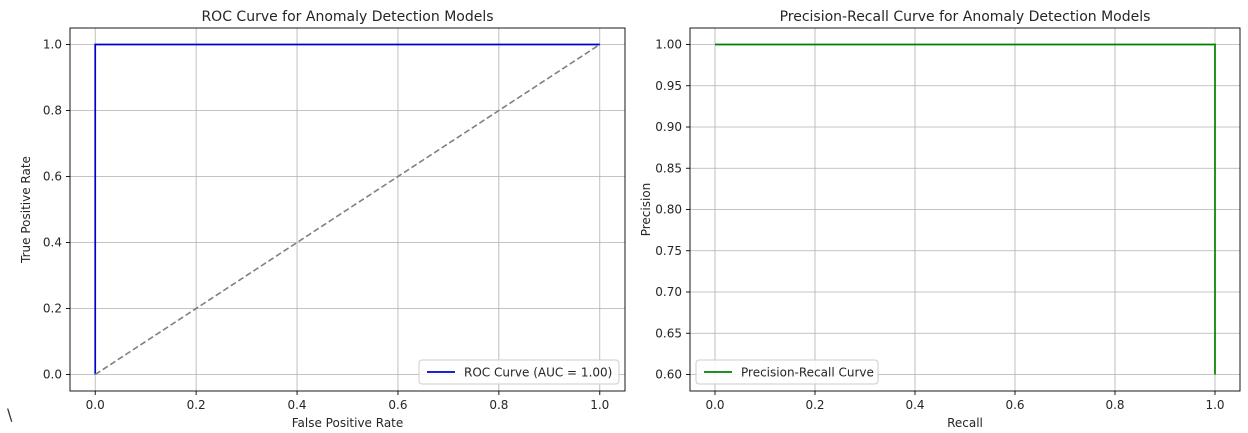  Describe the element at coordinates (668, 251) in the screenshot. I see `y-tick-label: 0.75` at that location.